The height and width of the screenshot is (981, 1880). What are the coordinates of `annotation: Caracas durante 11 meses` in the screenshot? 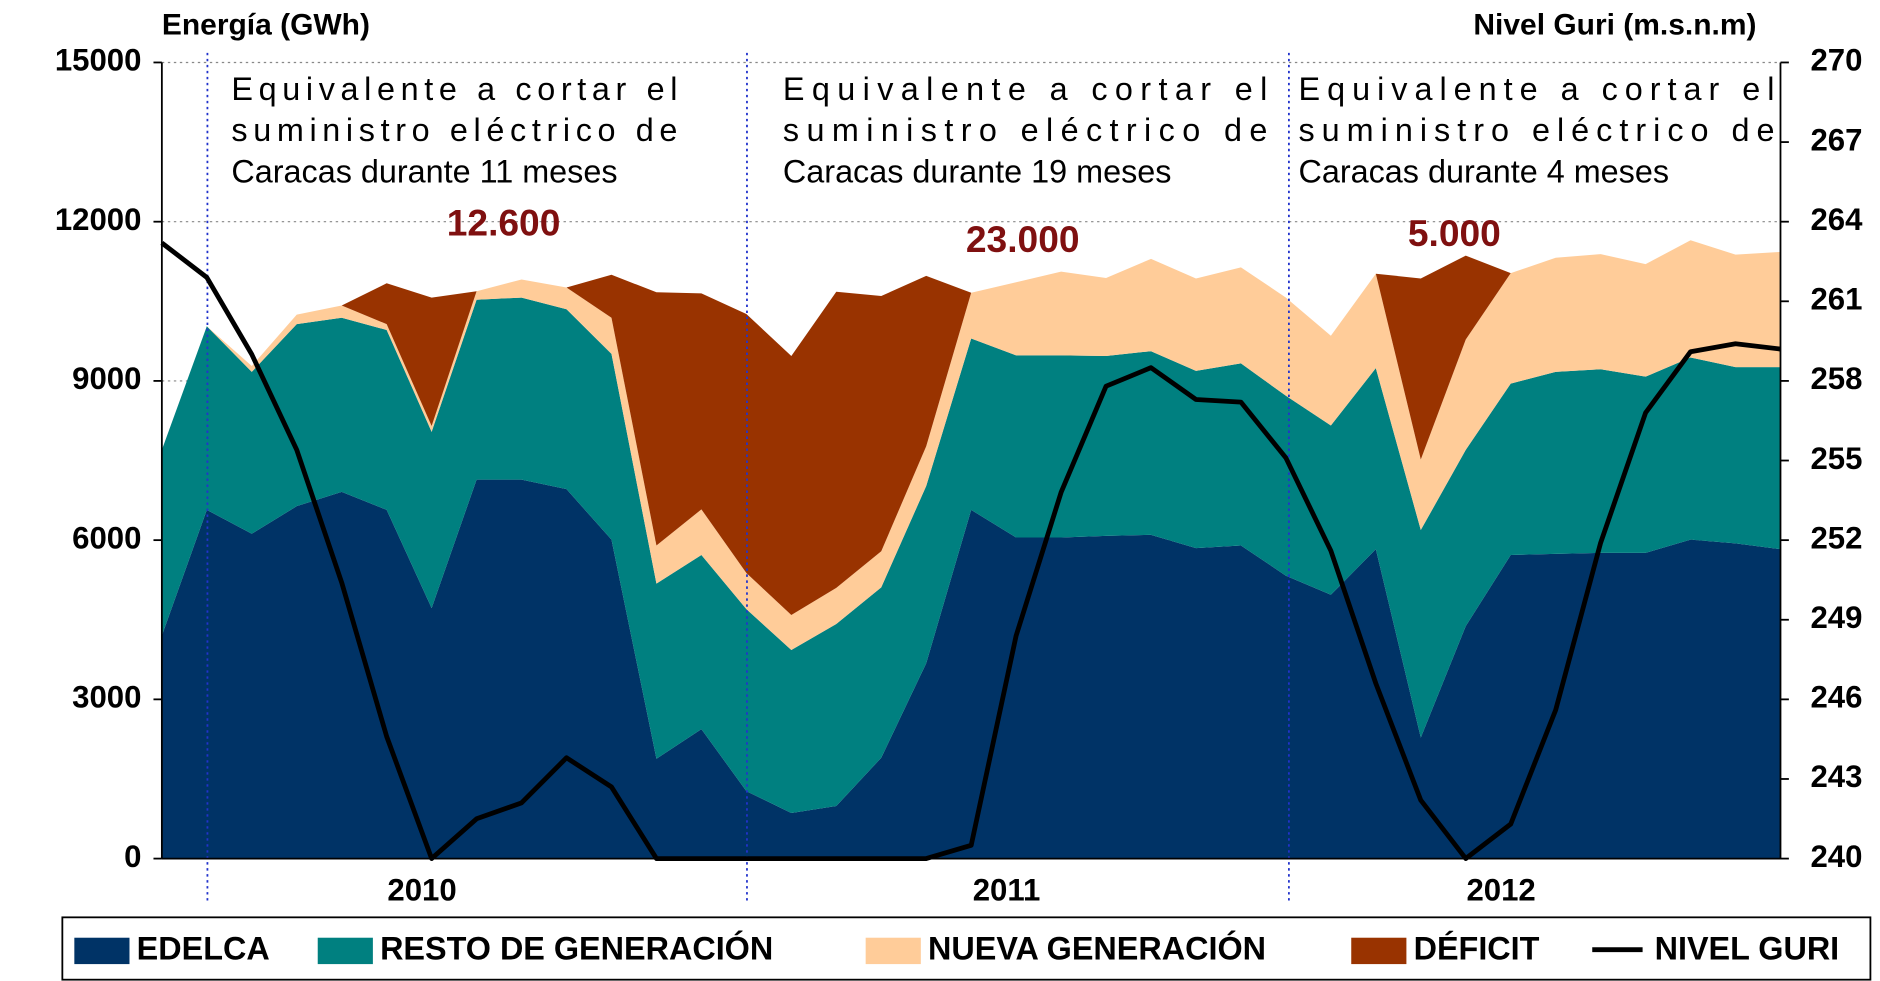 It's located at (424, 172).